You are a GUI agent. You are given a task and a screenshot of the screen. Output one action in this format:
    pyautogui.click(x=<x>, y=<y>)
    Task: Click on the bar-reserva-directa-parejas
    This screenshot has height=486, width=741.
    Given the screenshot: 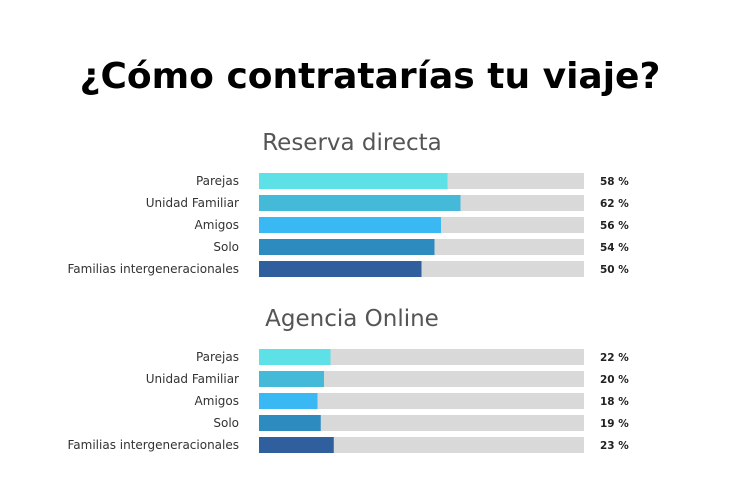 What is the action you would take?
    pyautogui.click(x=353, y=181)
    